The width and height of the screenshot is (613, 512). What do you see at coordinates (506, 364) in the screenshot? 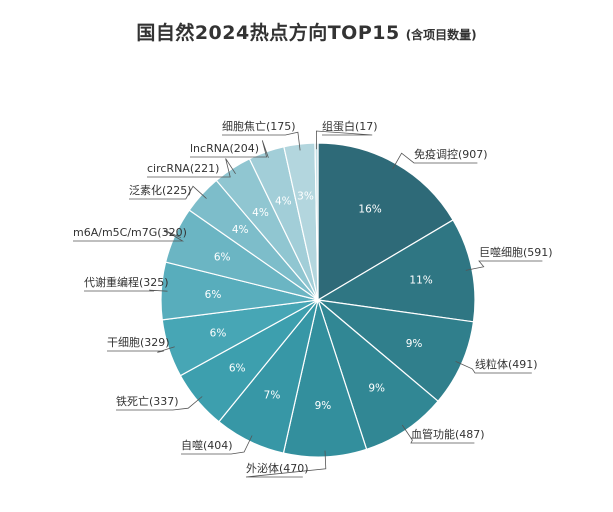
I see `slice-label: 线粒体(491)` at bounding box center [506, 364].